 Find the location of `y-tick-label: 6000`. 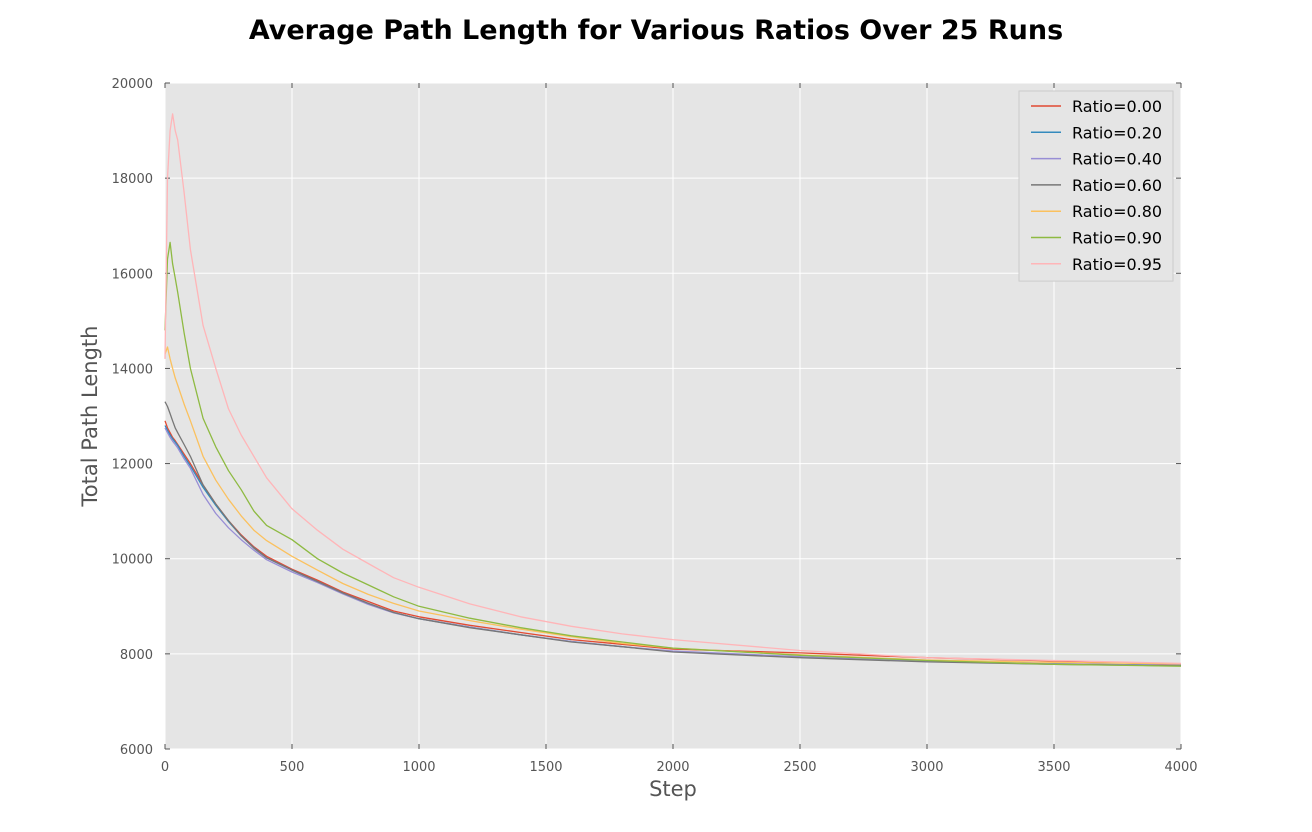

y-tick-label: 6000 is located at coordinates (136, 750).